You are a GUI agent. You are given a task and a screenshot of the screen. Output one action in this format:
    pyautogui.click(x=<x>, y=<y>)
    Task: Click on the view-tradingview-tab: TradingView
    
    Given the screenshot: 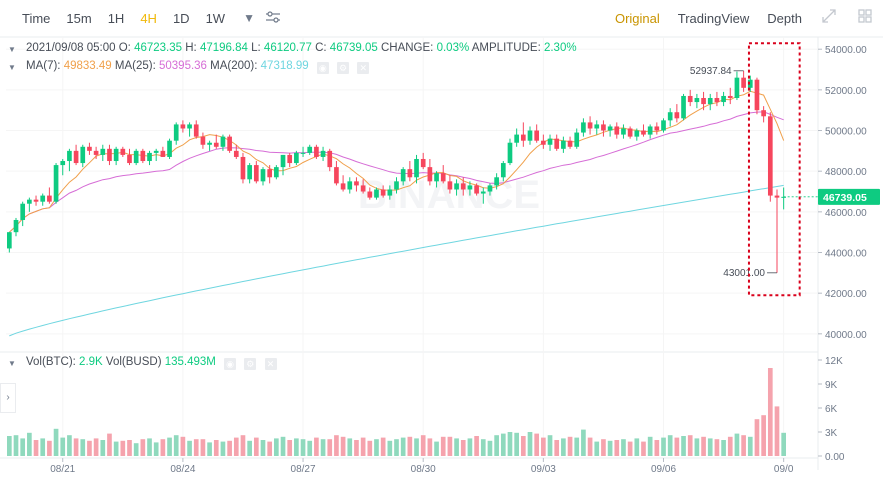 What is the action you would take?
    pyautogui.click(x=713, y=18)
    